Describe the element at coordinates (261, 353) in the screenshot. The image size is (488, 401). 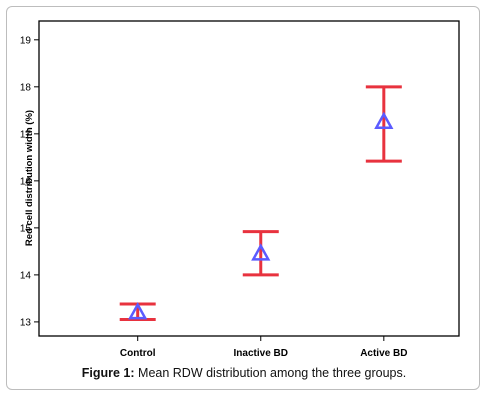
I see `x-tick-label: Inactive BD` at that location.